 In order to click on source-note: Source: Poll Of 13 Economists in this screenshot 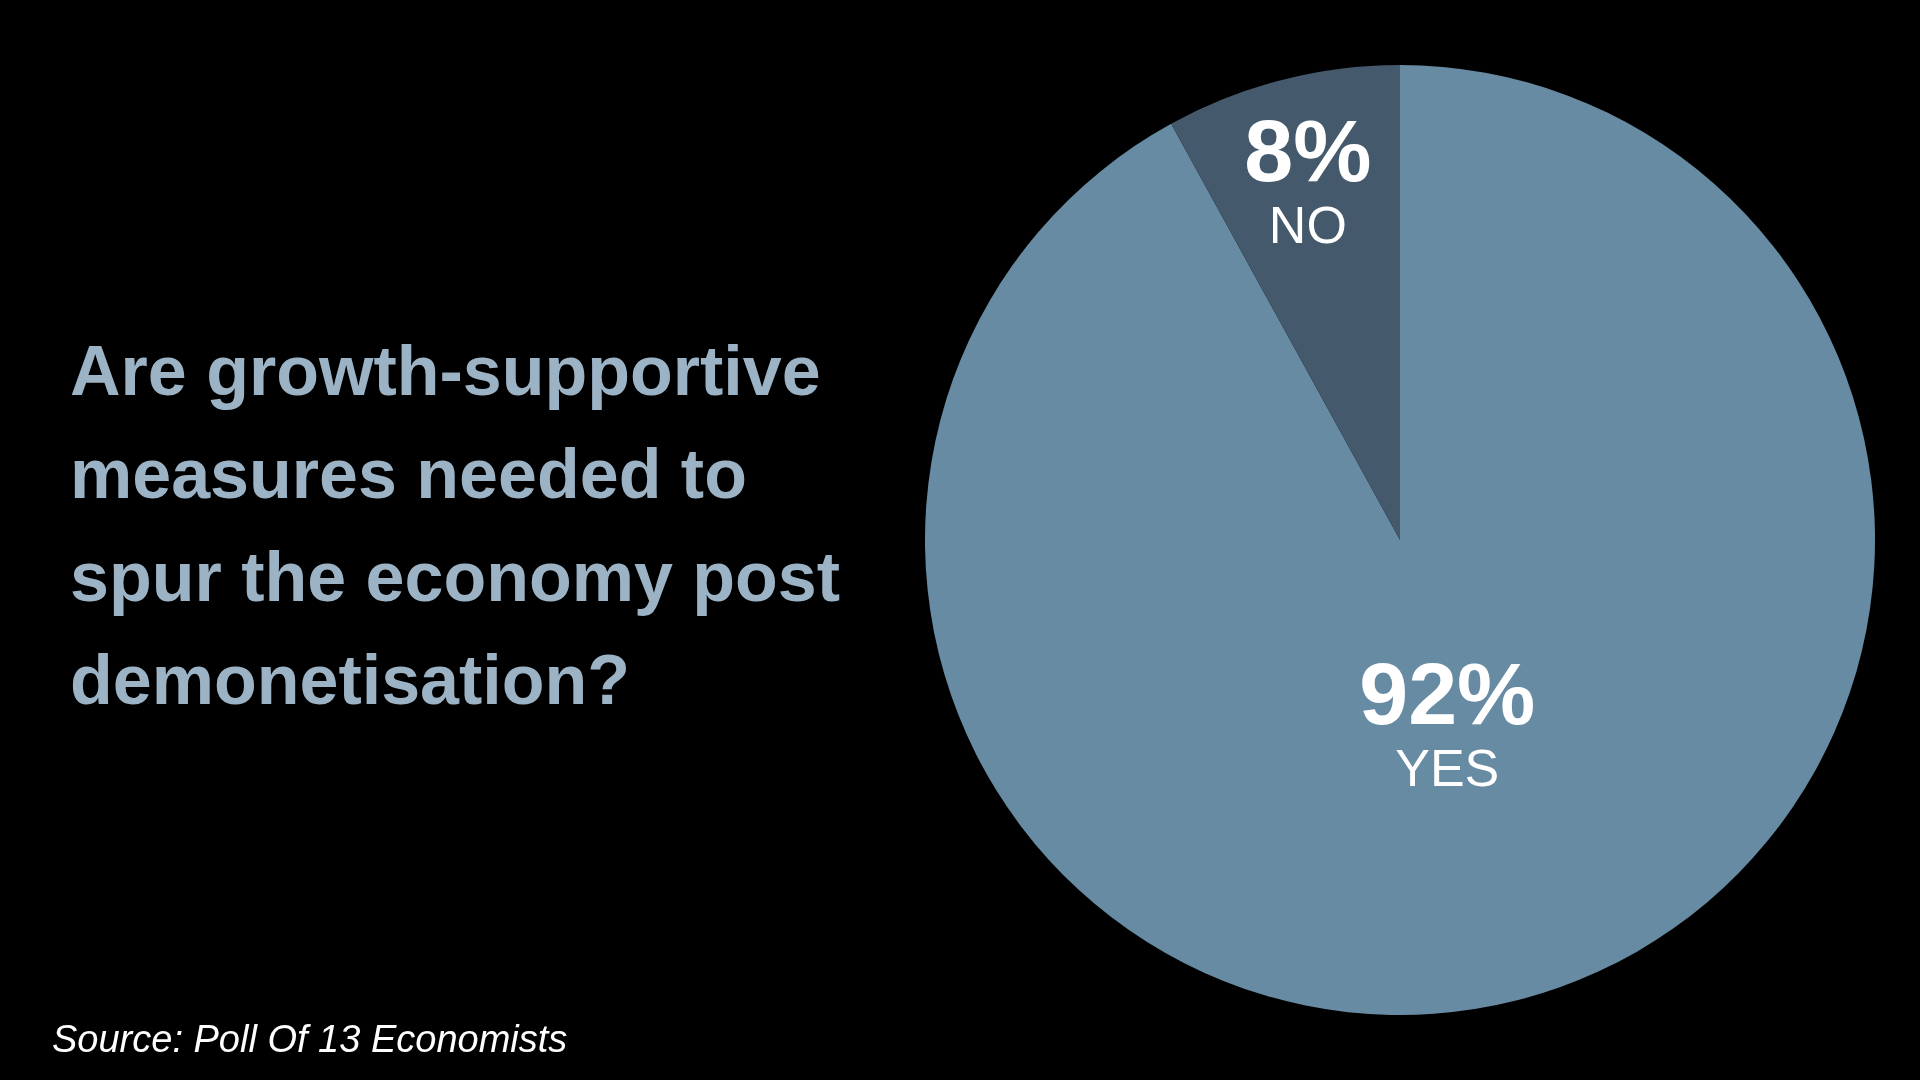, I will do `click(310, 1039)`.